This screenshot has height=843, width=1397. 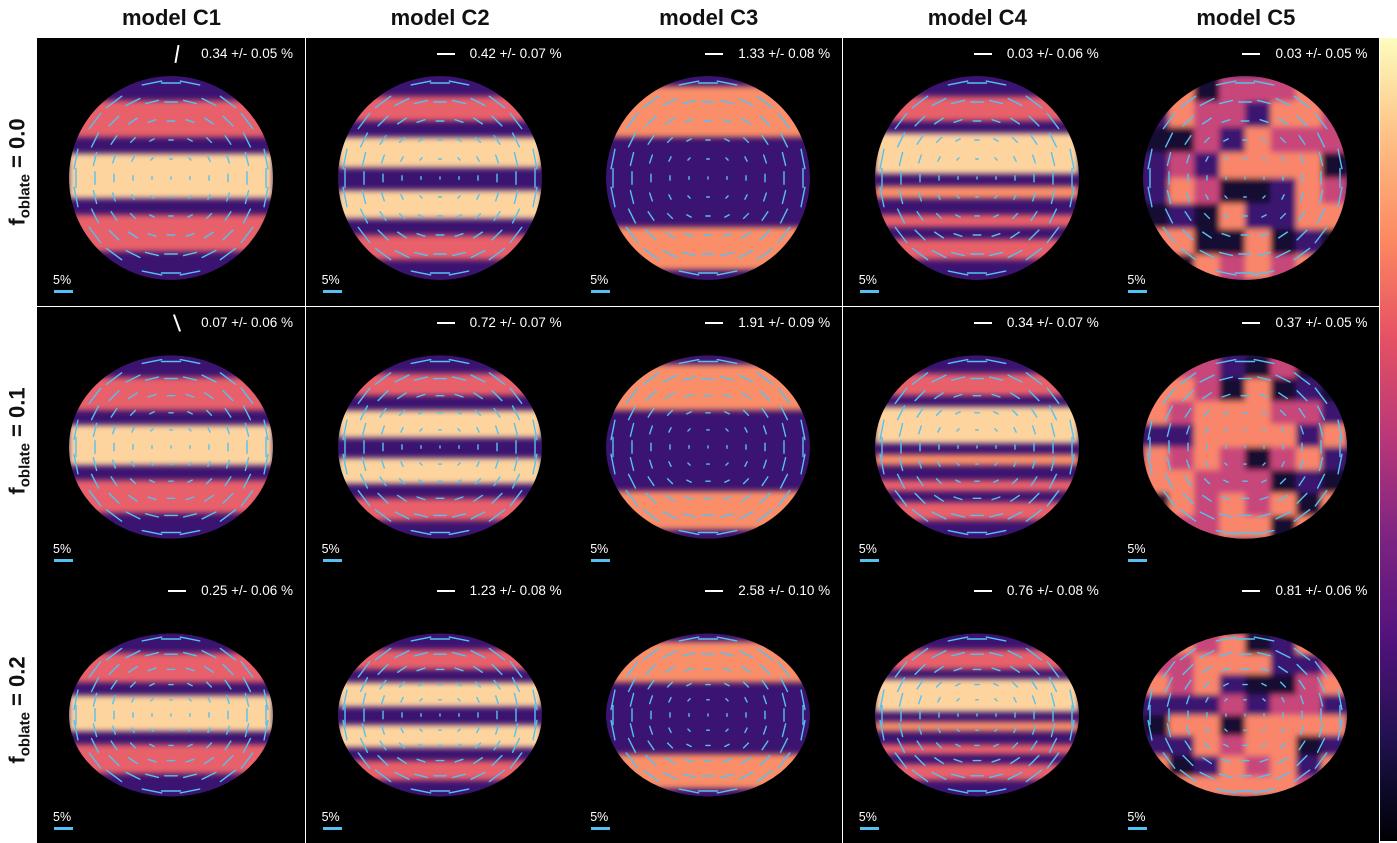 I want to click on scale-label: 5%, so click(x=599, y=548).